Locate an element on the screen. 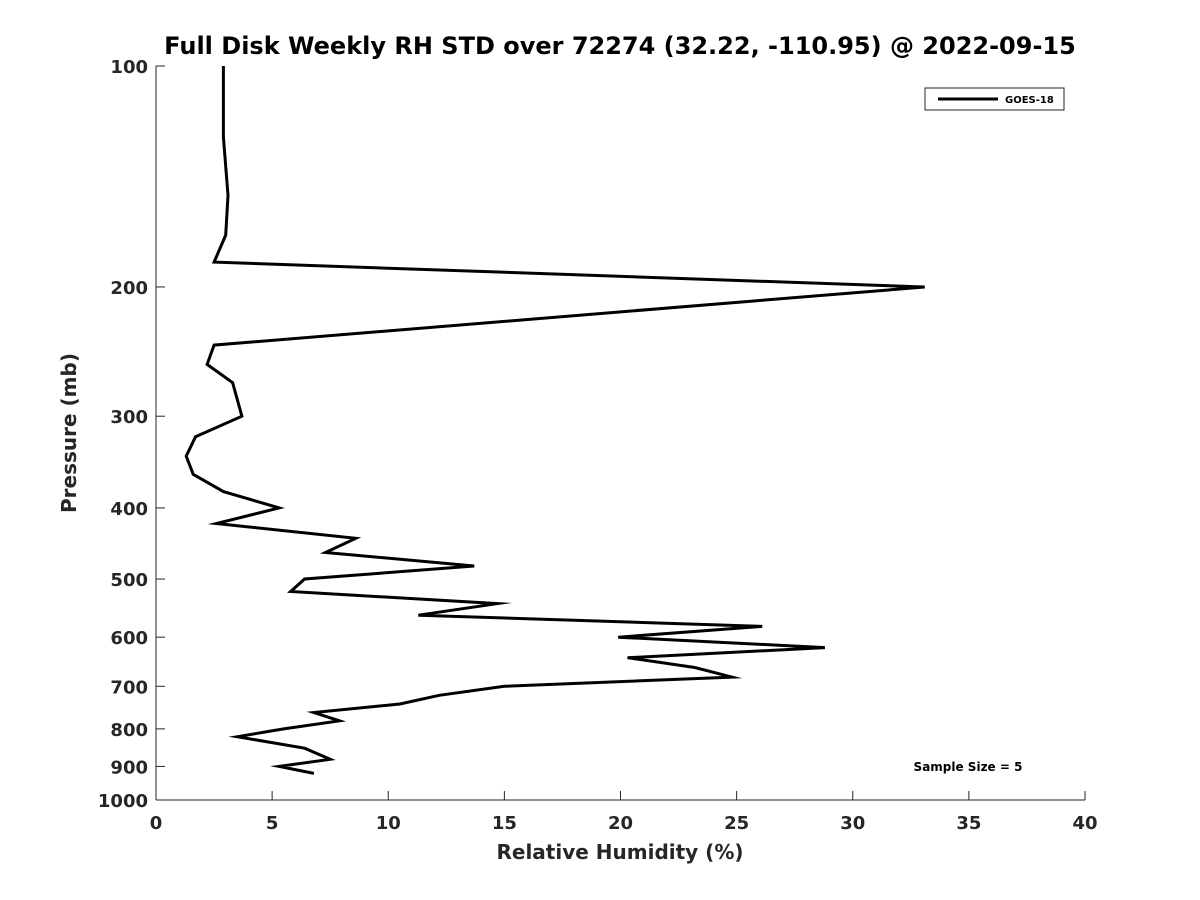  x-tick-label: 0 is located at coordinates (156, 823).